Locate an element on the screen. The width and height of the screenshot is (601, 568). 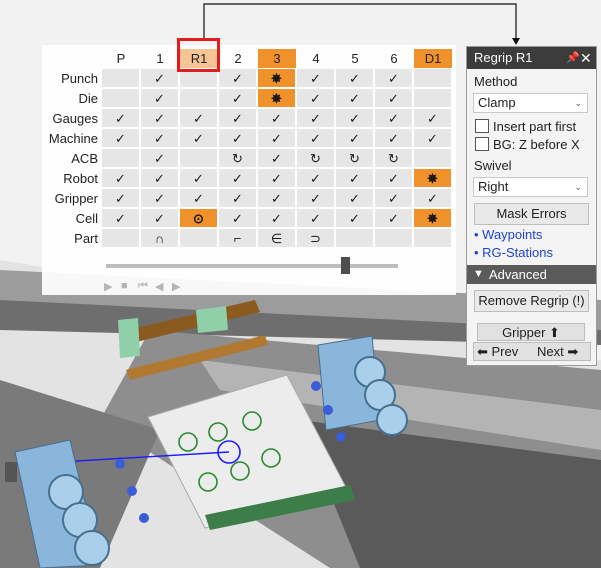
column-header-p: P is located at coordinates (121, 58).